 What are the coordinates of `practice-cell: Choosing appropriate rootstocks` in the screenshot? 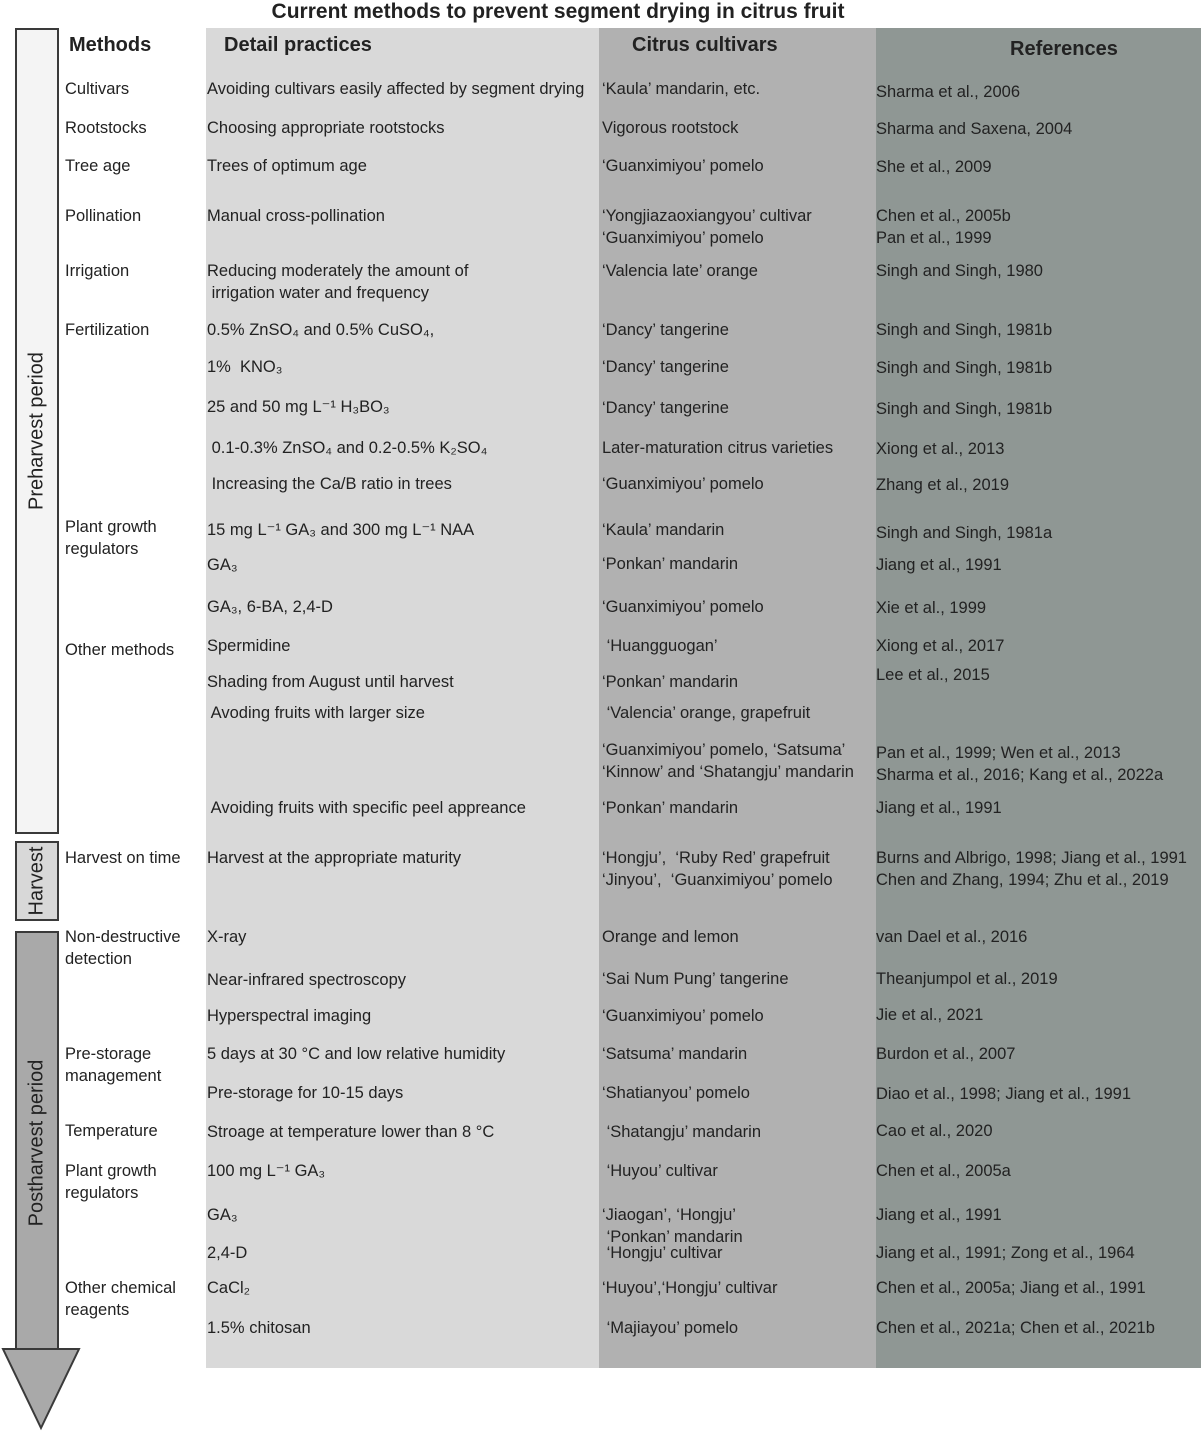 It's located at (326, 128).